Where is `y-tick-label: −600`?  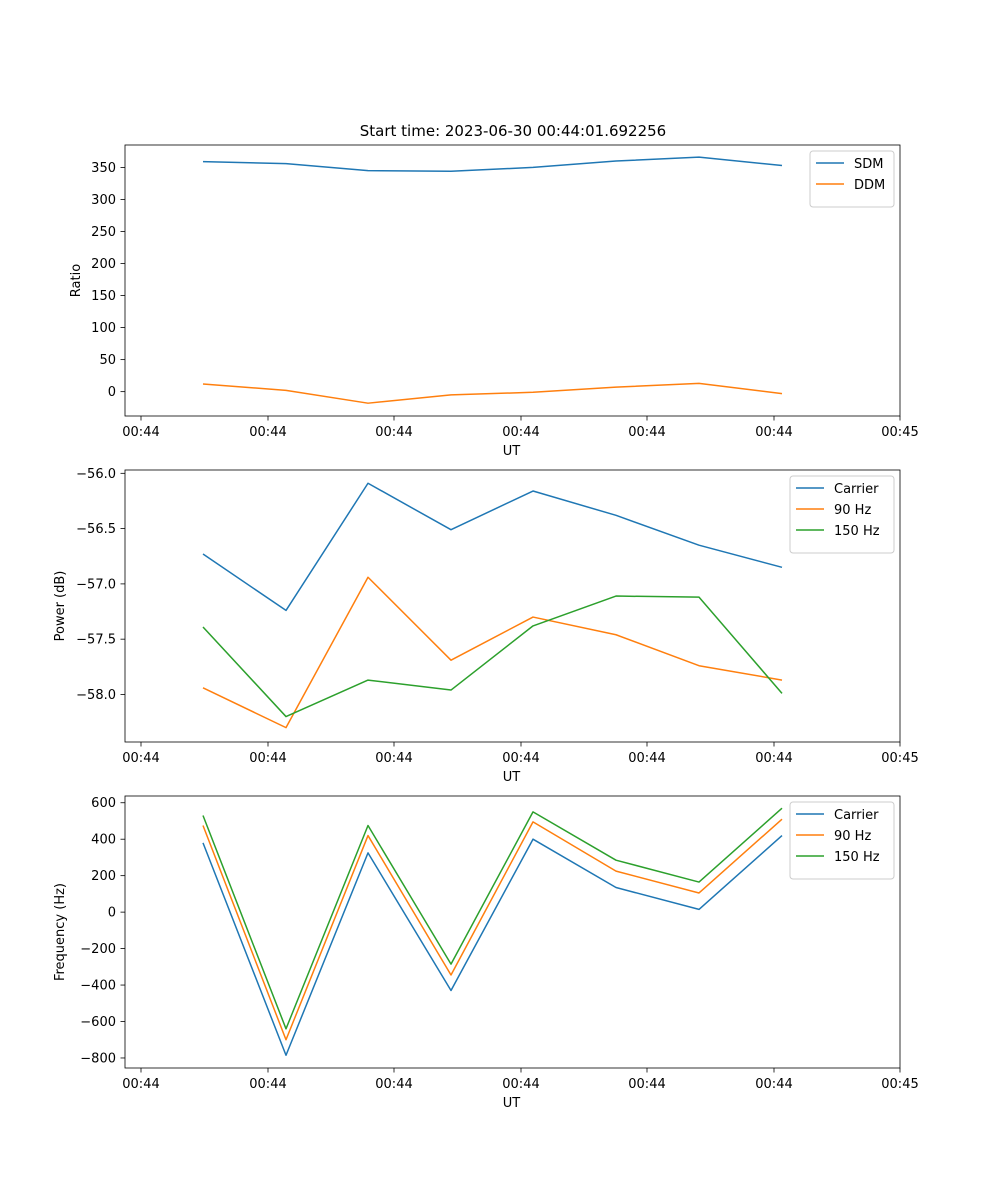
y-tick-label: −600 is located at coordinates (98, 1022).